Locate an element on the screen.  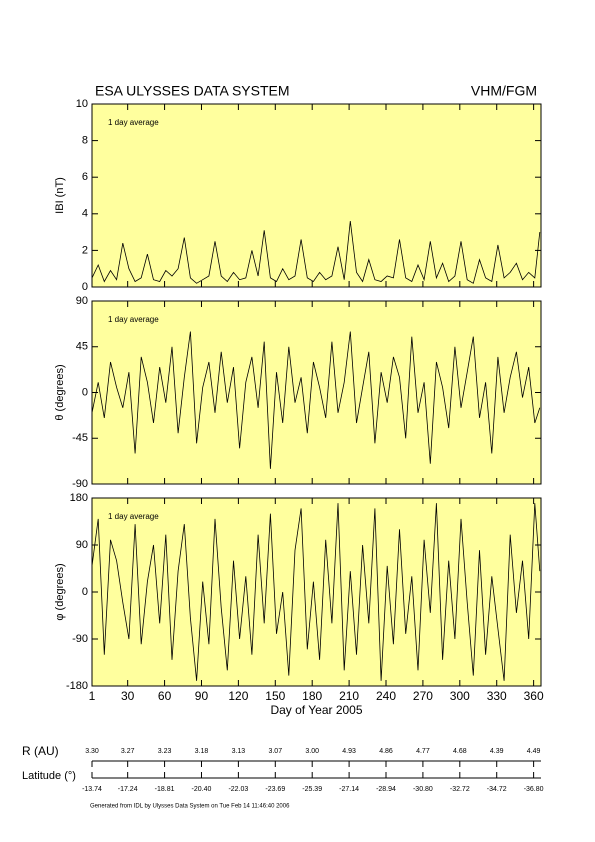
x-tick-label: 210 is located at coordinates (349, 696).